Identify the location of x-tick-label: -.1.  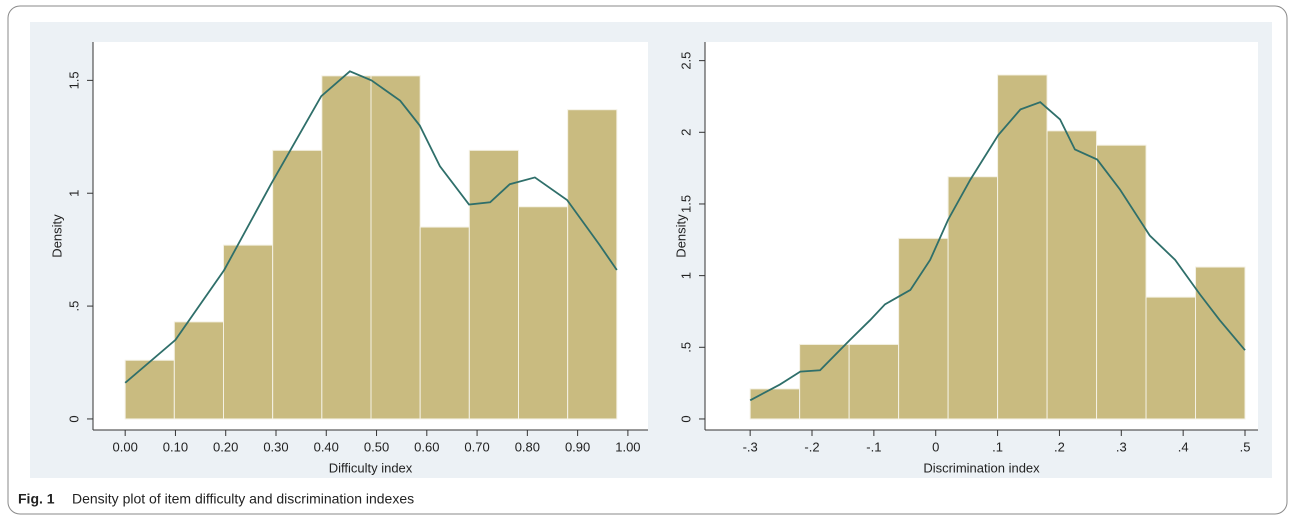
(873, 446).